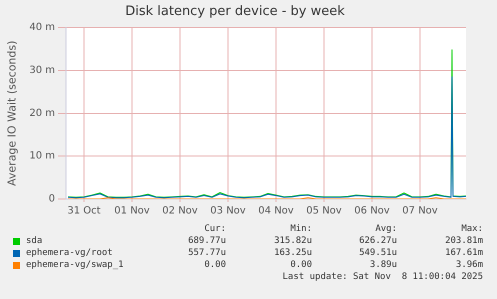  Describe the element at coordinates (276, 211) in the screenshot. I see `x-tick-label: 04 Nov` at that location.